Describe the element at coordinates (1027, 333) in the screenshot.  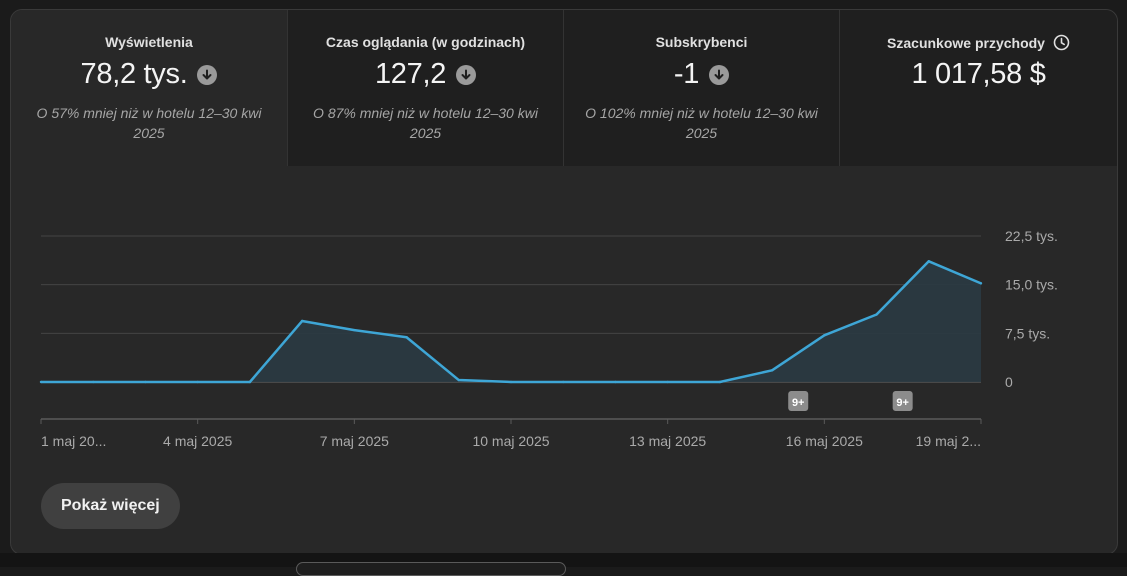
I see `y-tick-label: 7,5 tys.` at that location.